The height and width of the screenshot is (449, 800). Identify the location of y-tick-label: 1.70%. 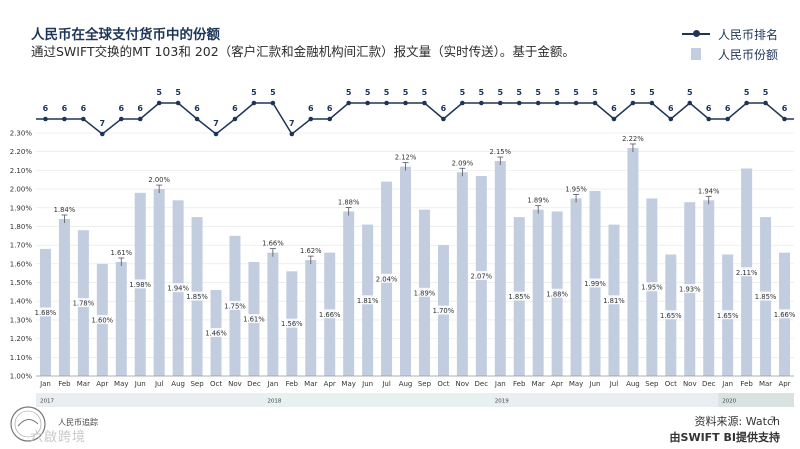
(21, 246).